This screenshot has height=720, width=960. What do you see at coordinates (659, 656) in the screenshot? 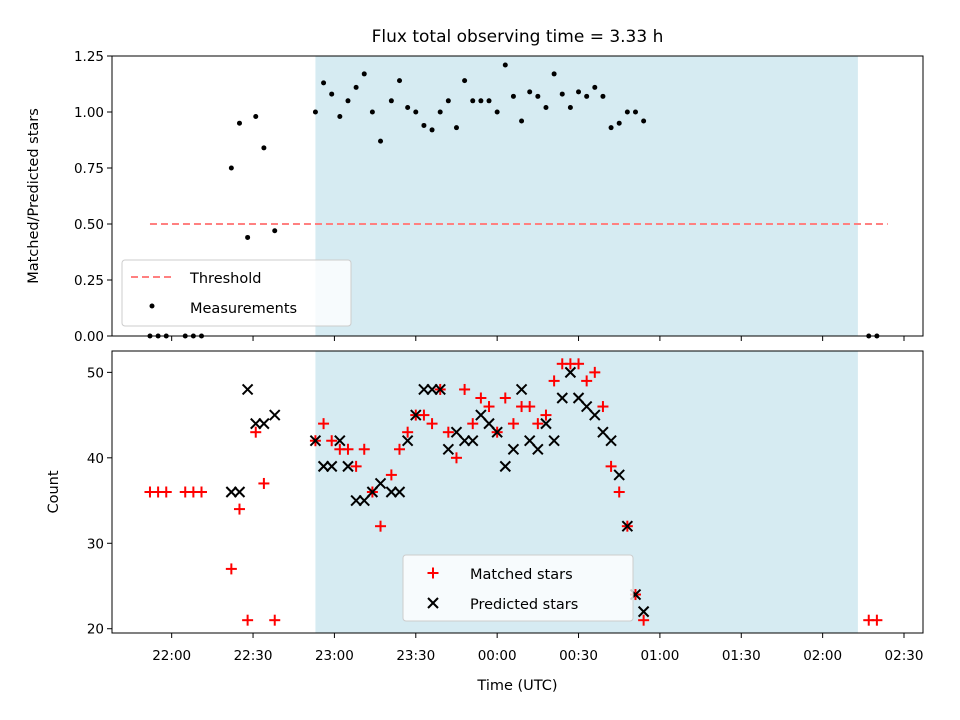
I see `x-tick-label: 01:00` at bounding box center [659, 656].